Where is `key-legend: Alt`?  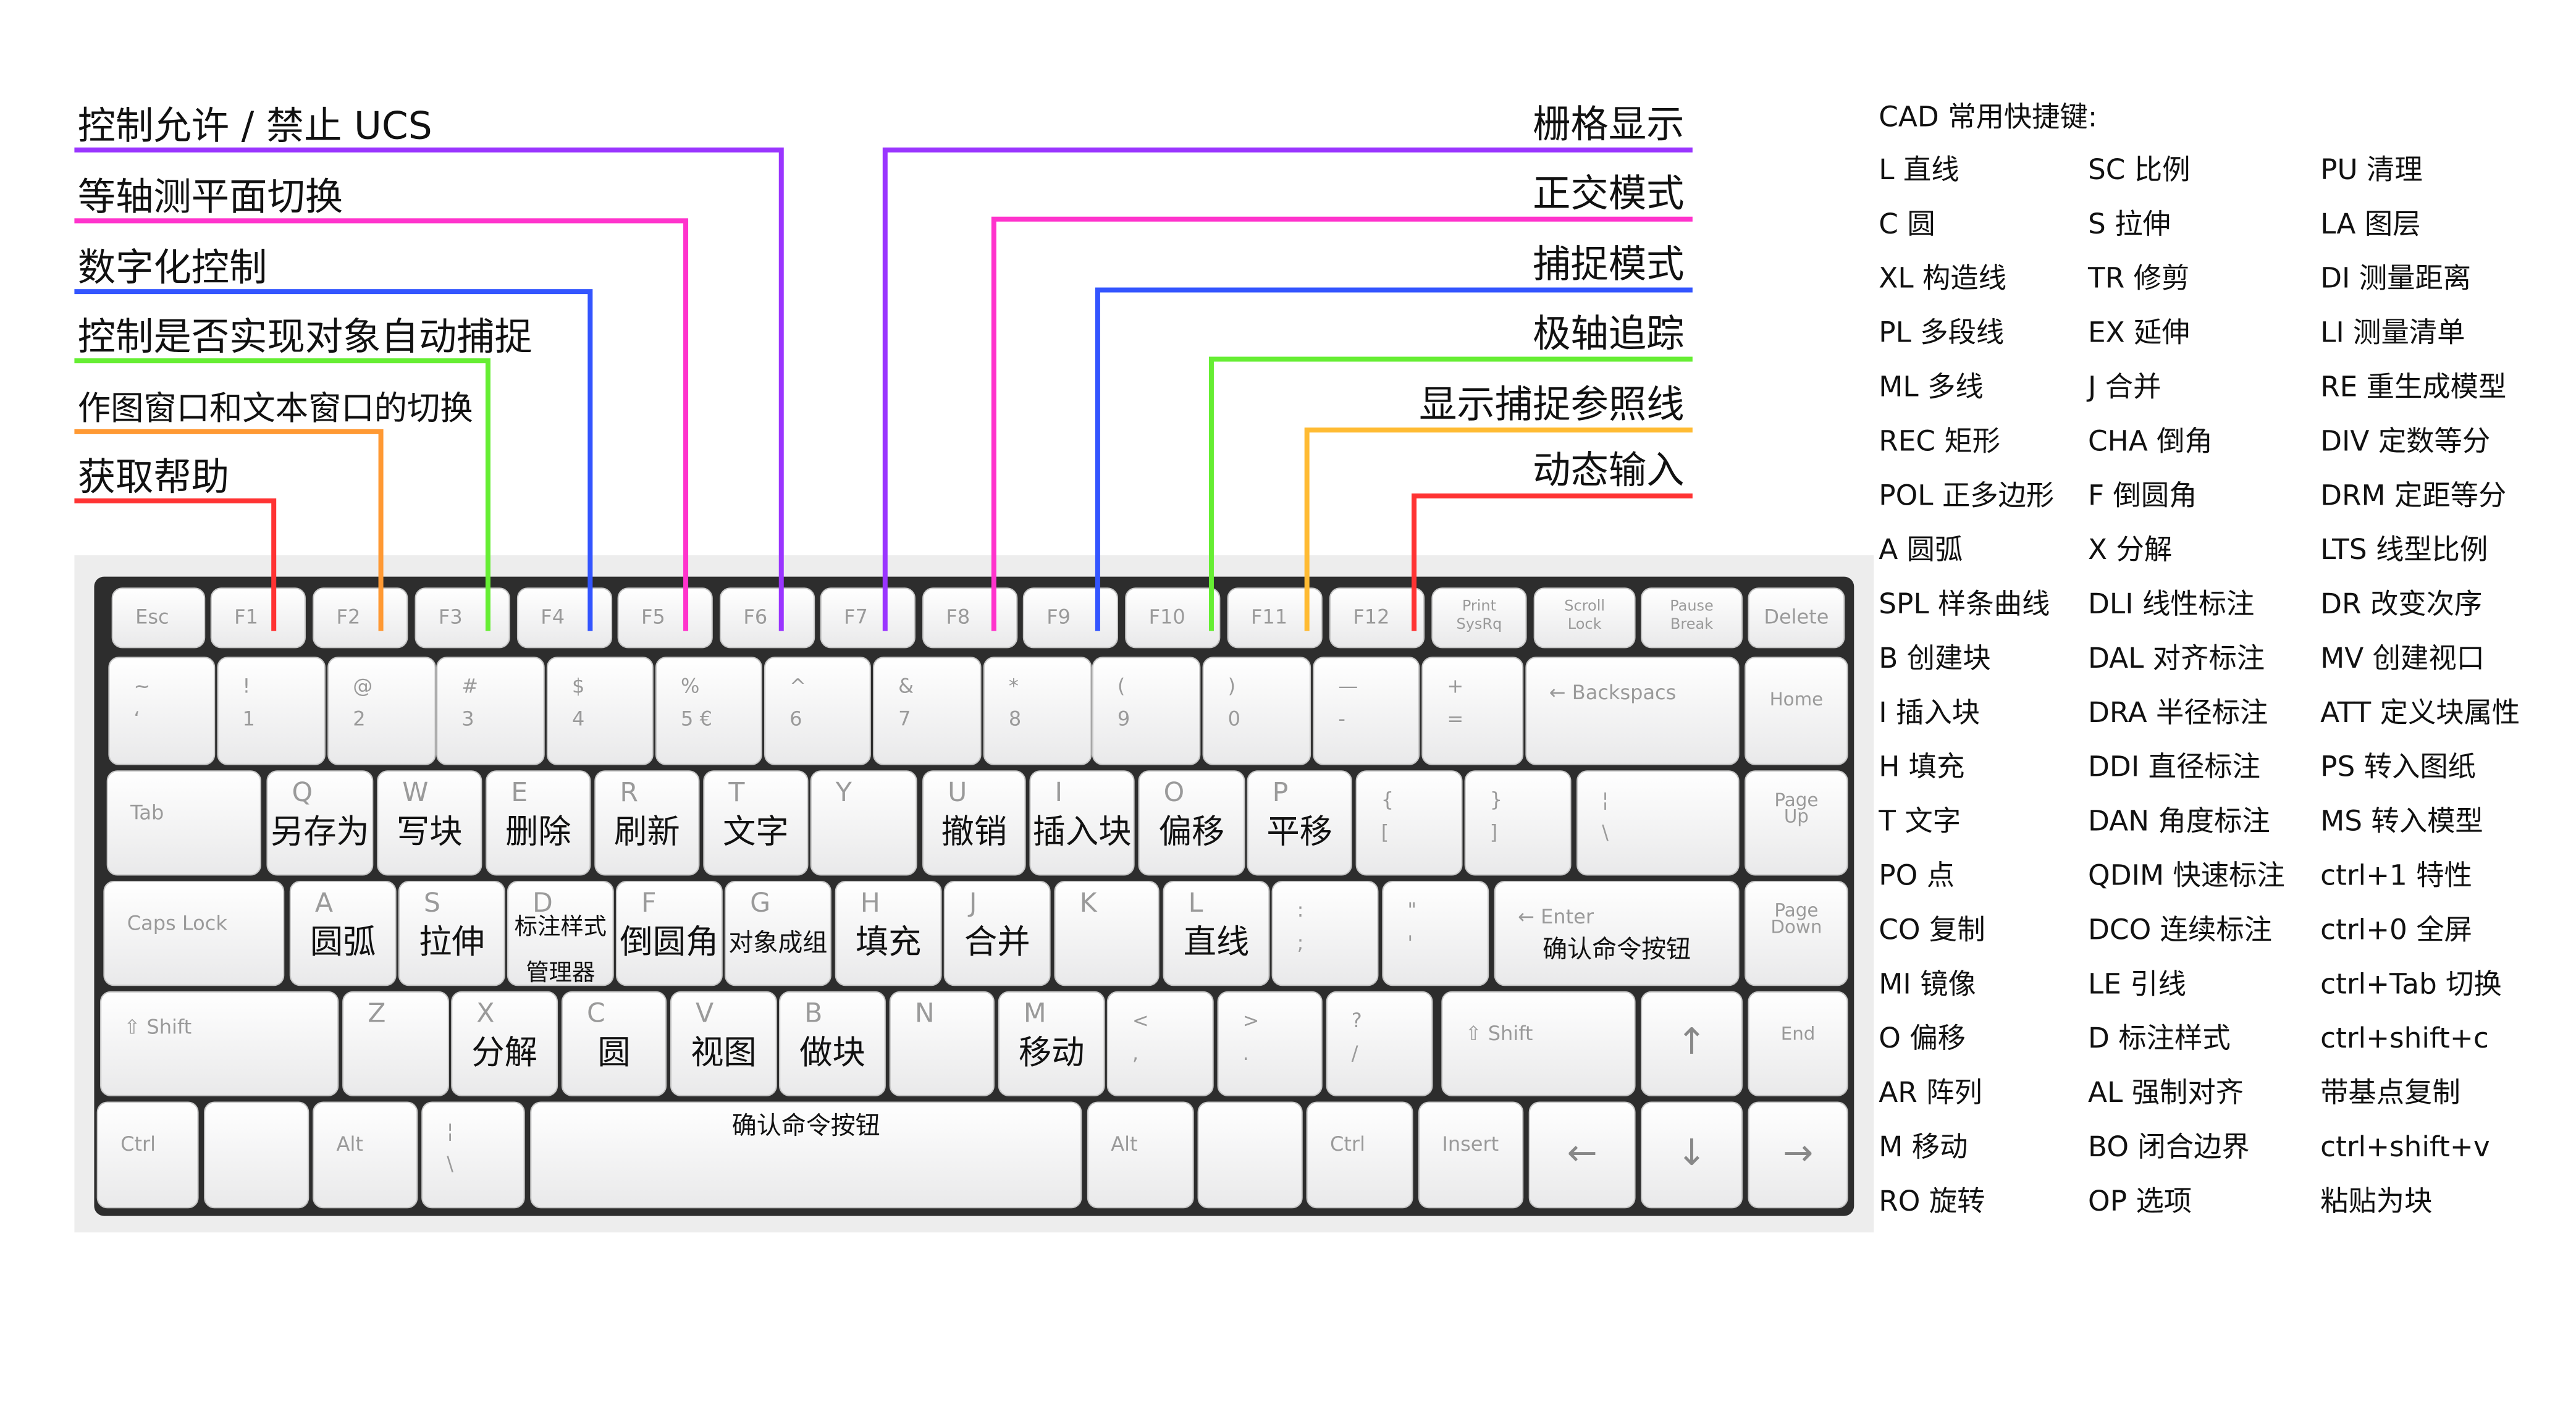 key-legend: Alt is located at coordinates (350, 1144).